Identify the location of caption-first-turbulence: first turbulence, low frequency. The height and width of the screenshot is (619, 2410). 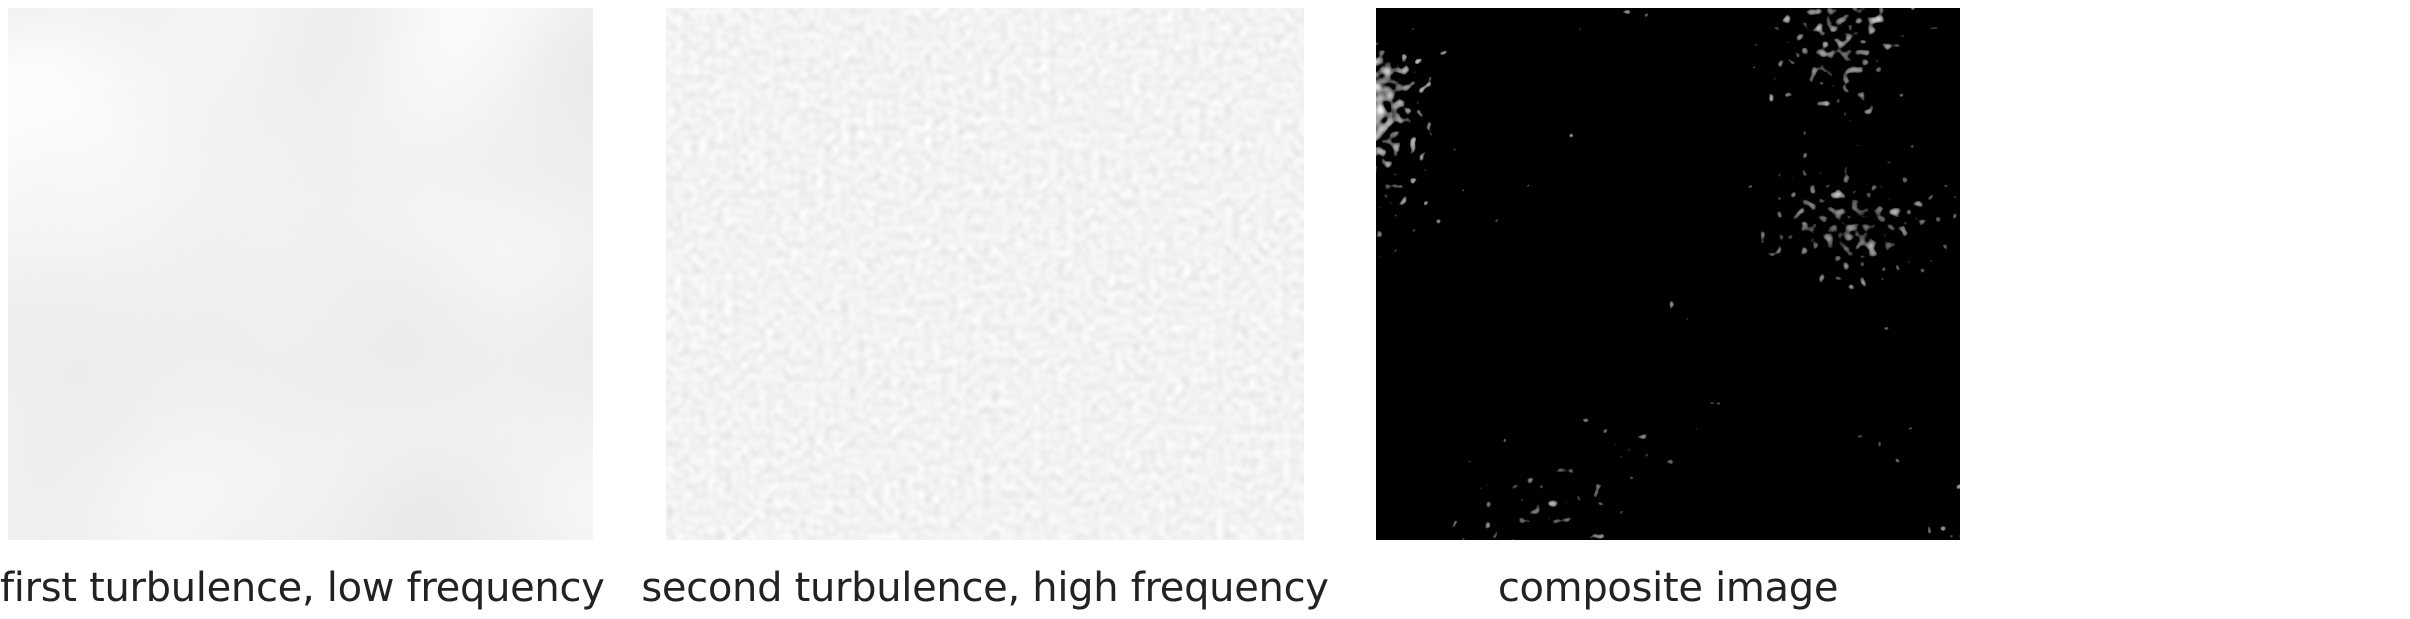
(302, 588).